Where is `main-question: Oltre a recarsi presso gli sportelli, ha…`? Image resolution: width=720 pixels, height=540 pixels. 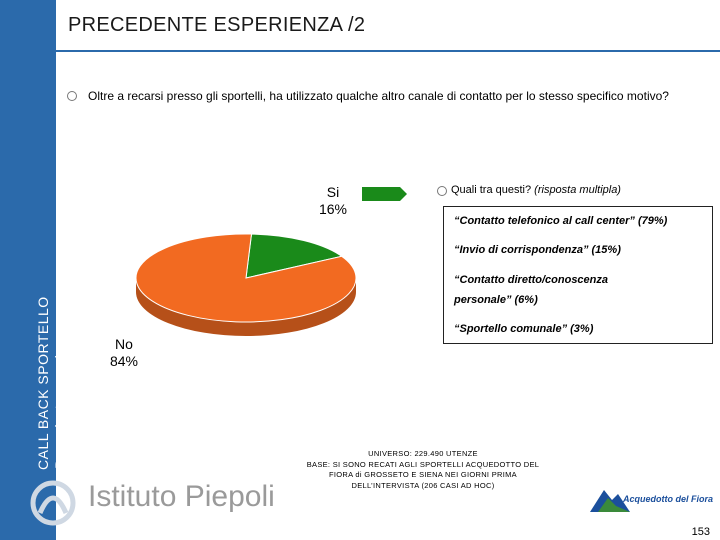
main-question: Oltre a recarsi presso gli sportelli, ha… is located at coordinates (378, 96).